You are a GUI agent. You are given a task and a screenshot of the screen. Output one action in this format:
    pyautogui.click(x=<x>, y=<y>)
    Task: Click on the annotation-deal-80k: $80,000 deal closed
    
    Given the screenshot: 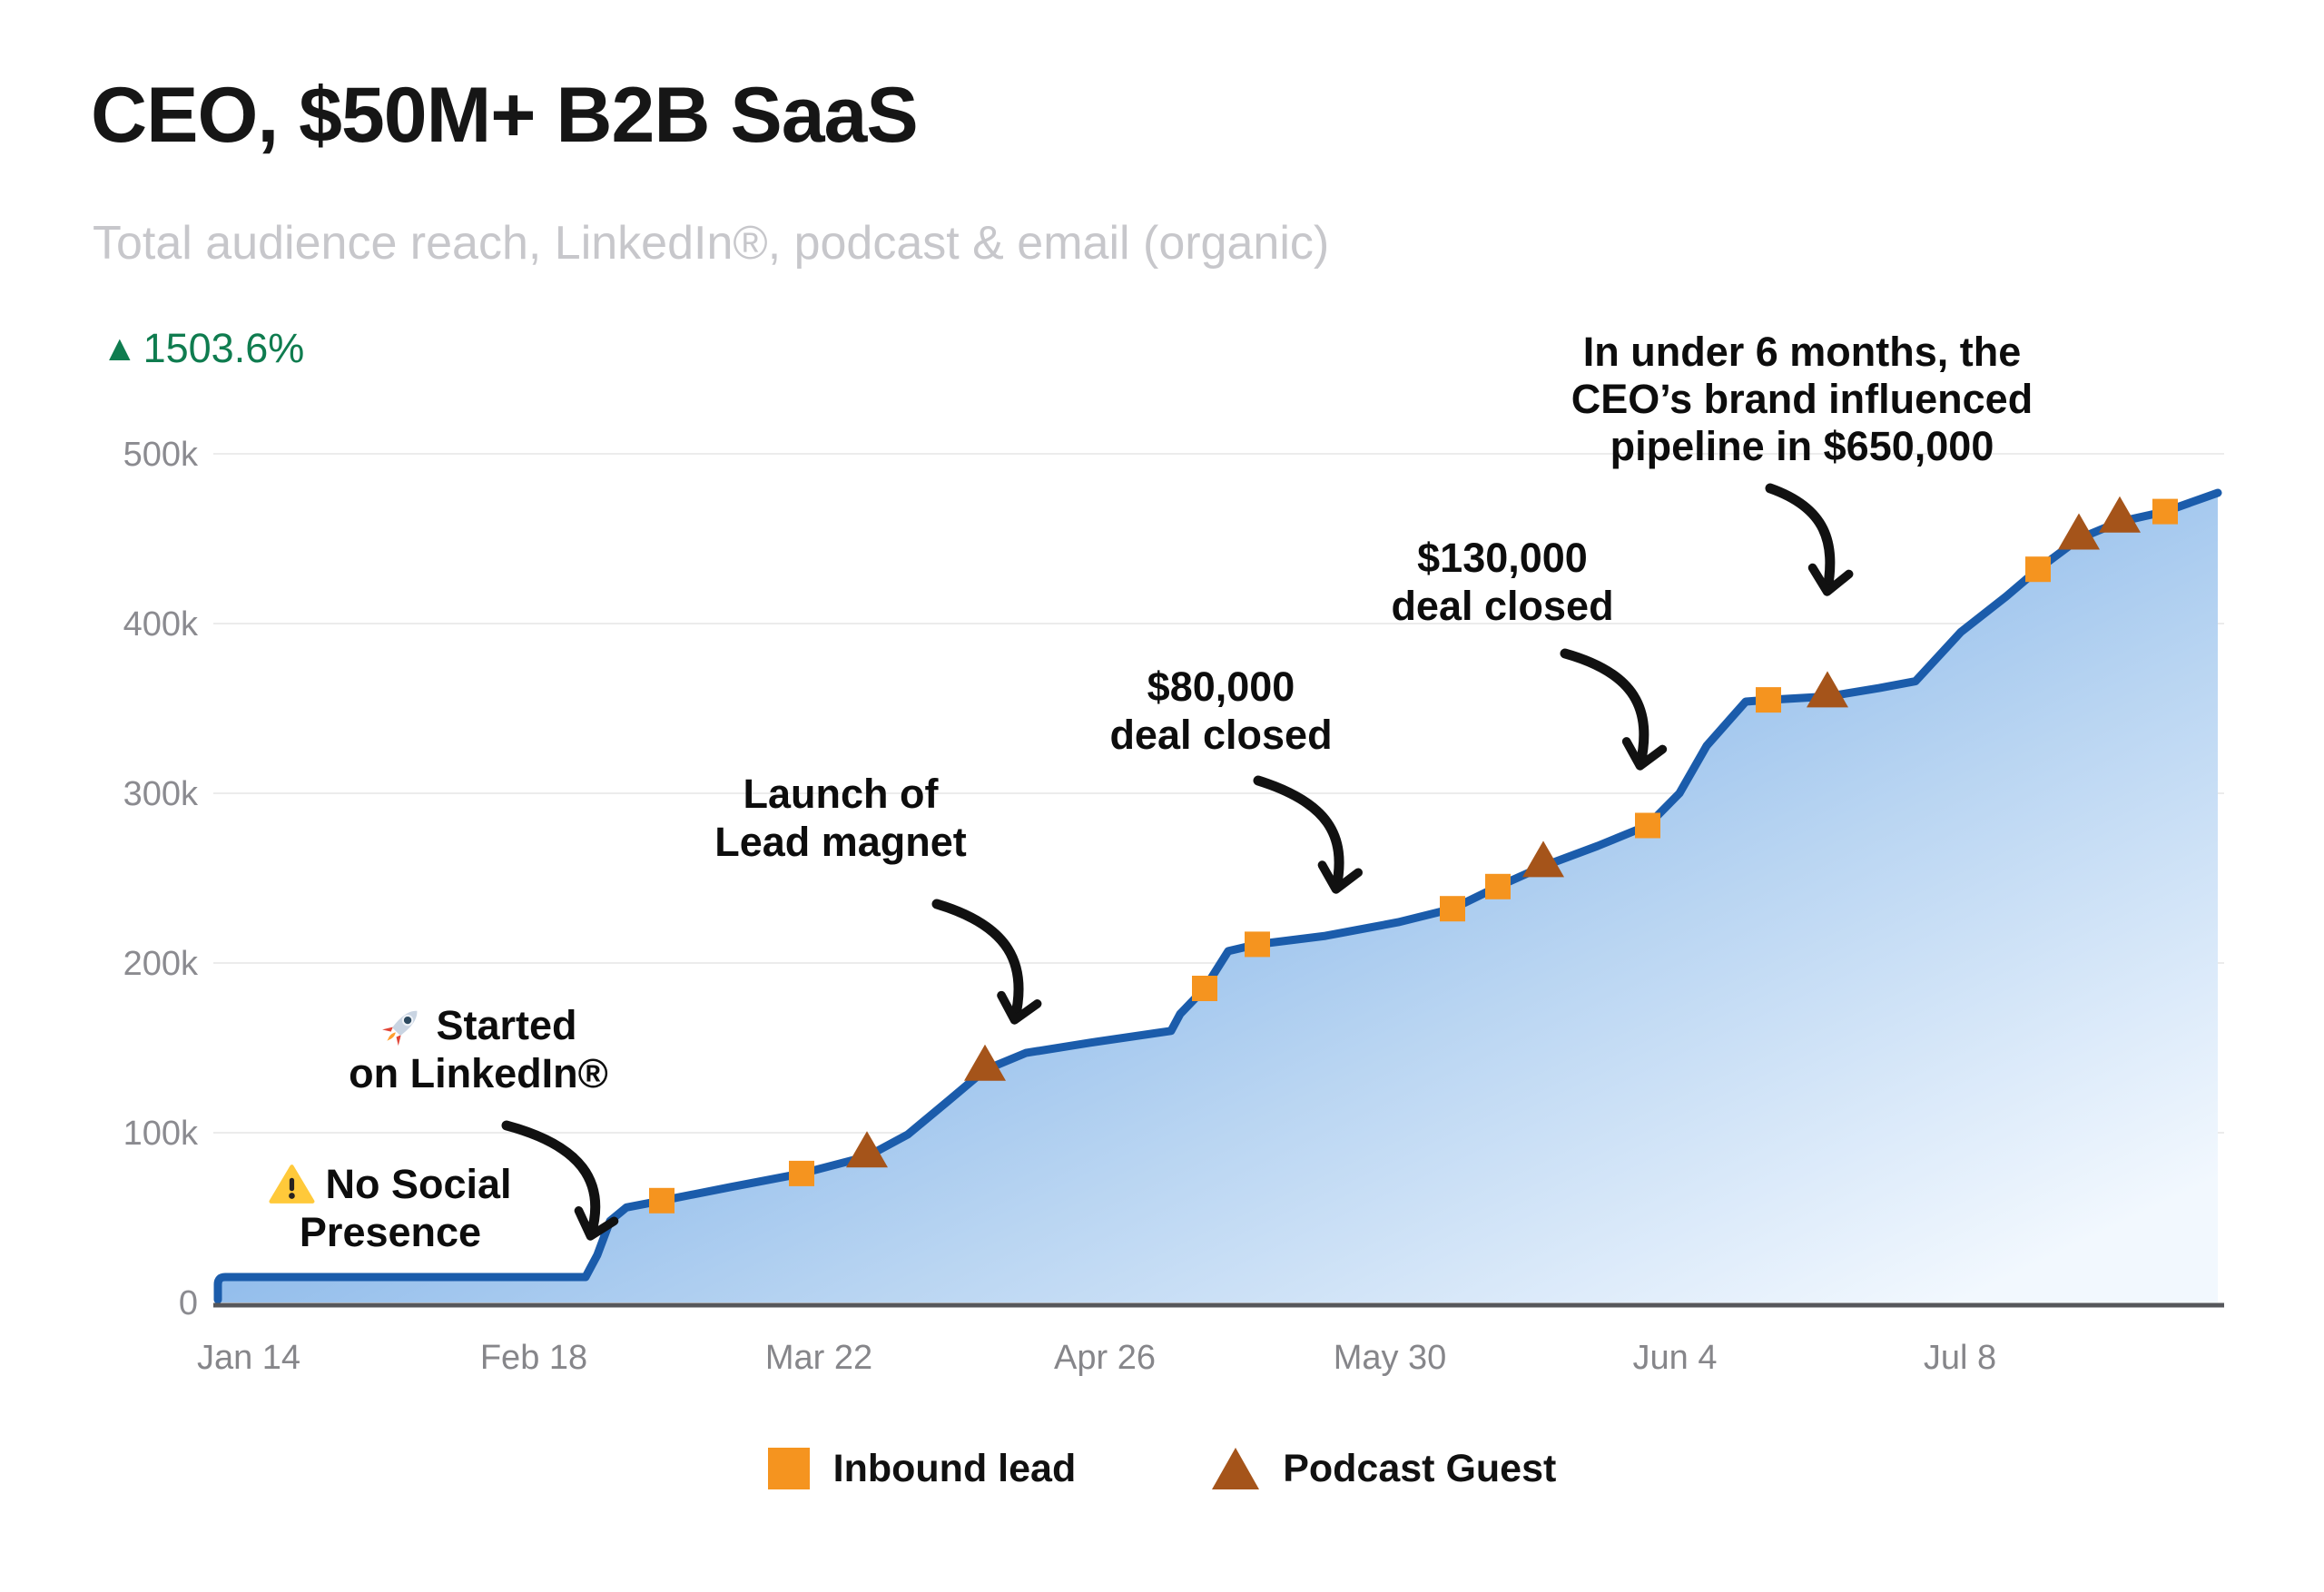 What is the action you would take?
    pyautogui.click(x=1220, y=711)
    